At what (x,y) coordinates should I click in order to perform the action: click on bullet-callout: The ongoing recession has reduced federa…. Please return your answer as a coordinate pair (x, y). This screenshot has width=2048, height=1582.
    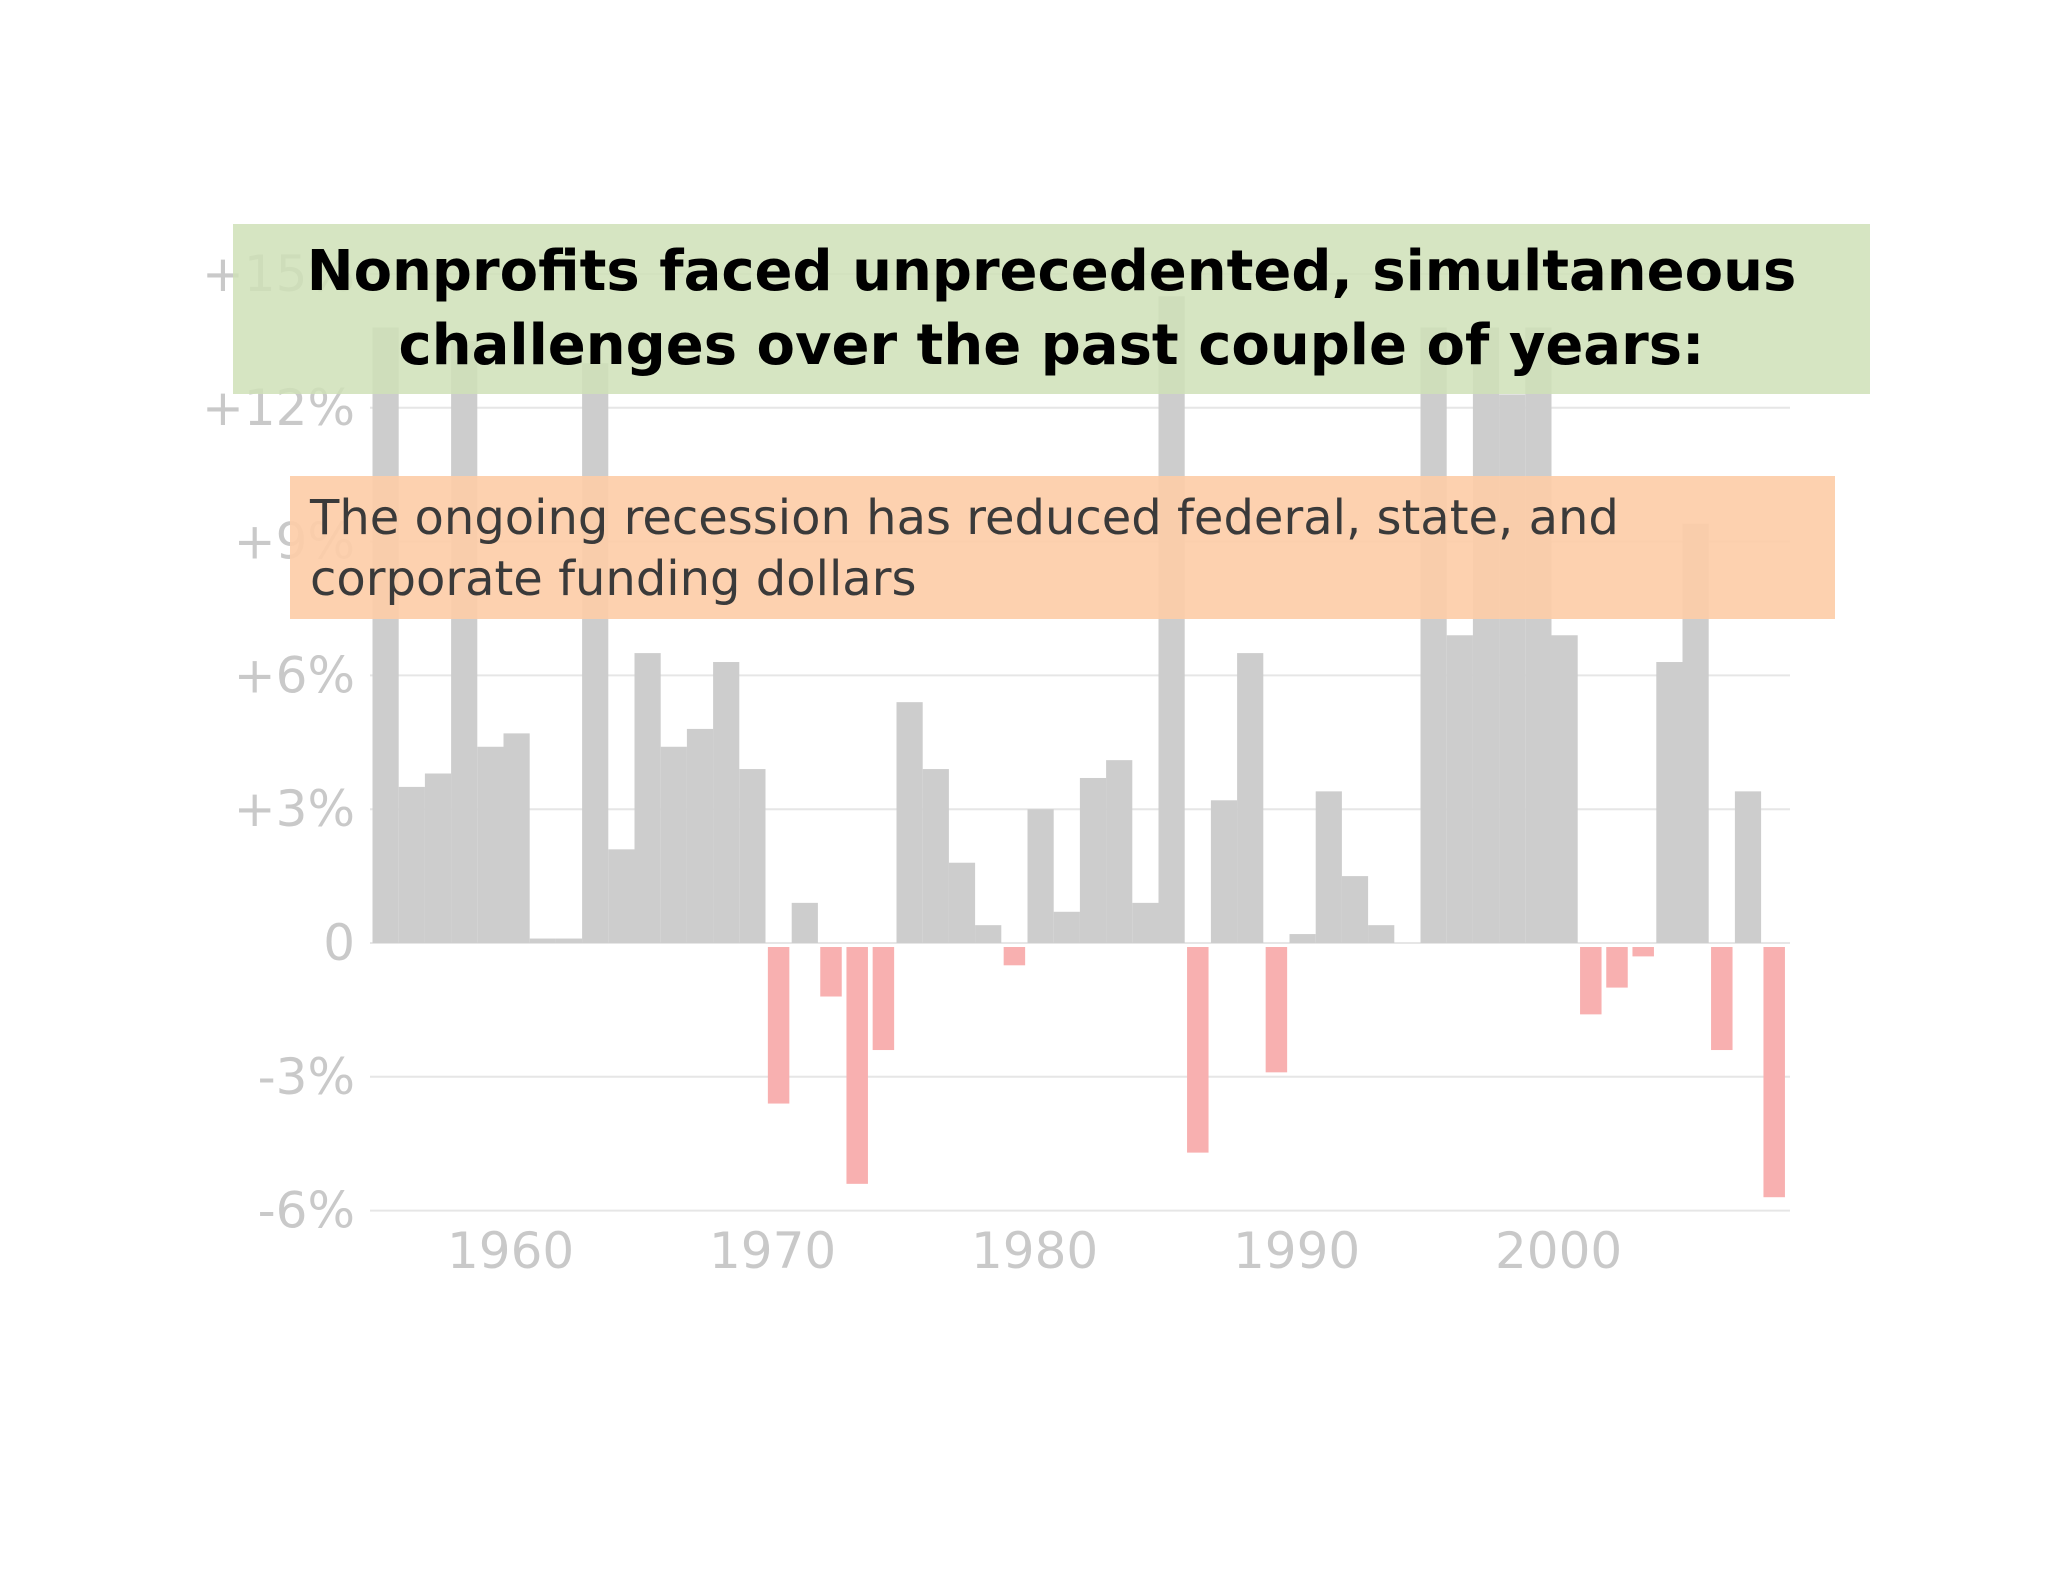
    Looking at the image, I should click on (1062, 547).